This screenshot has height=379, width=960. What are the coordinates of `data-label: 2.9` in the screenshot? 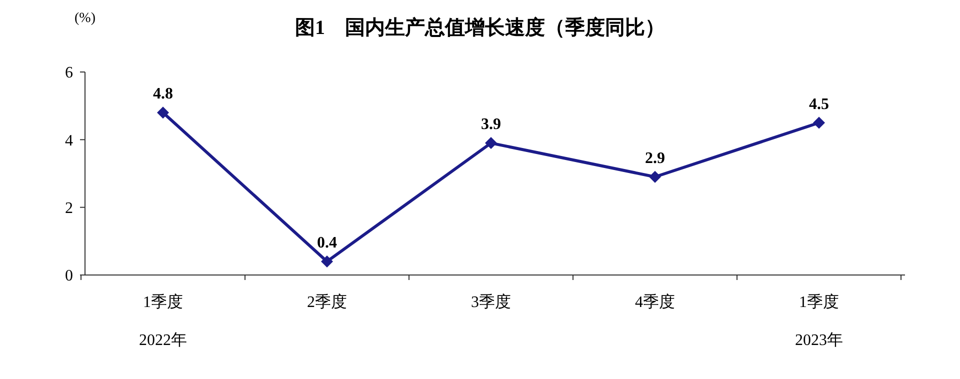 It's located at (655, 158).